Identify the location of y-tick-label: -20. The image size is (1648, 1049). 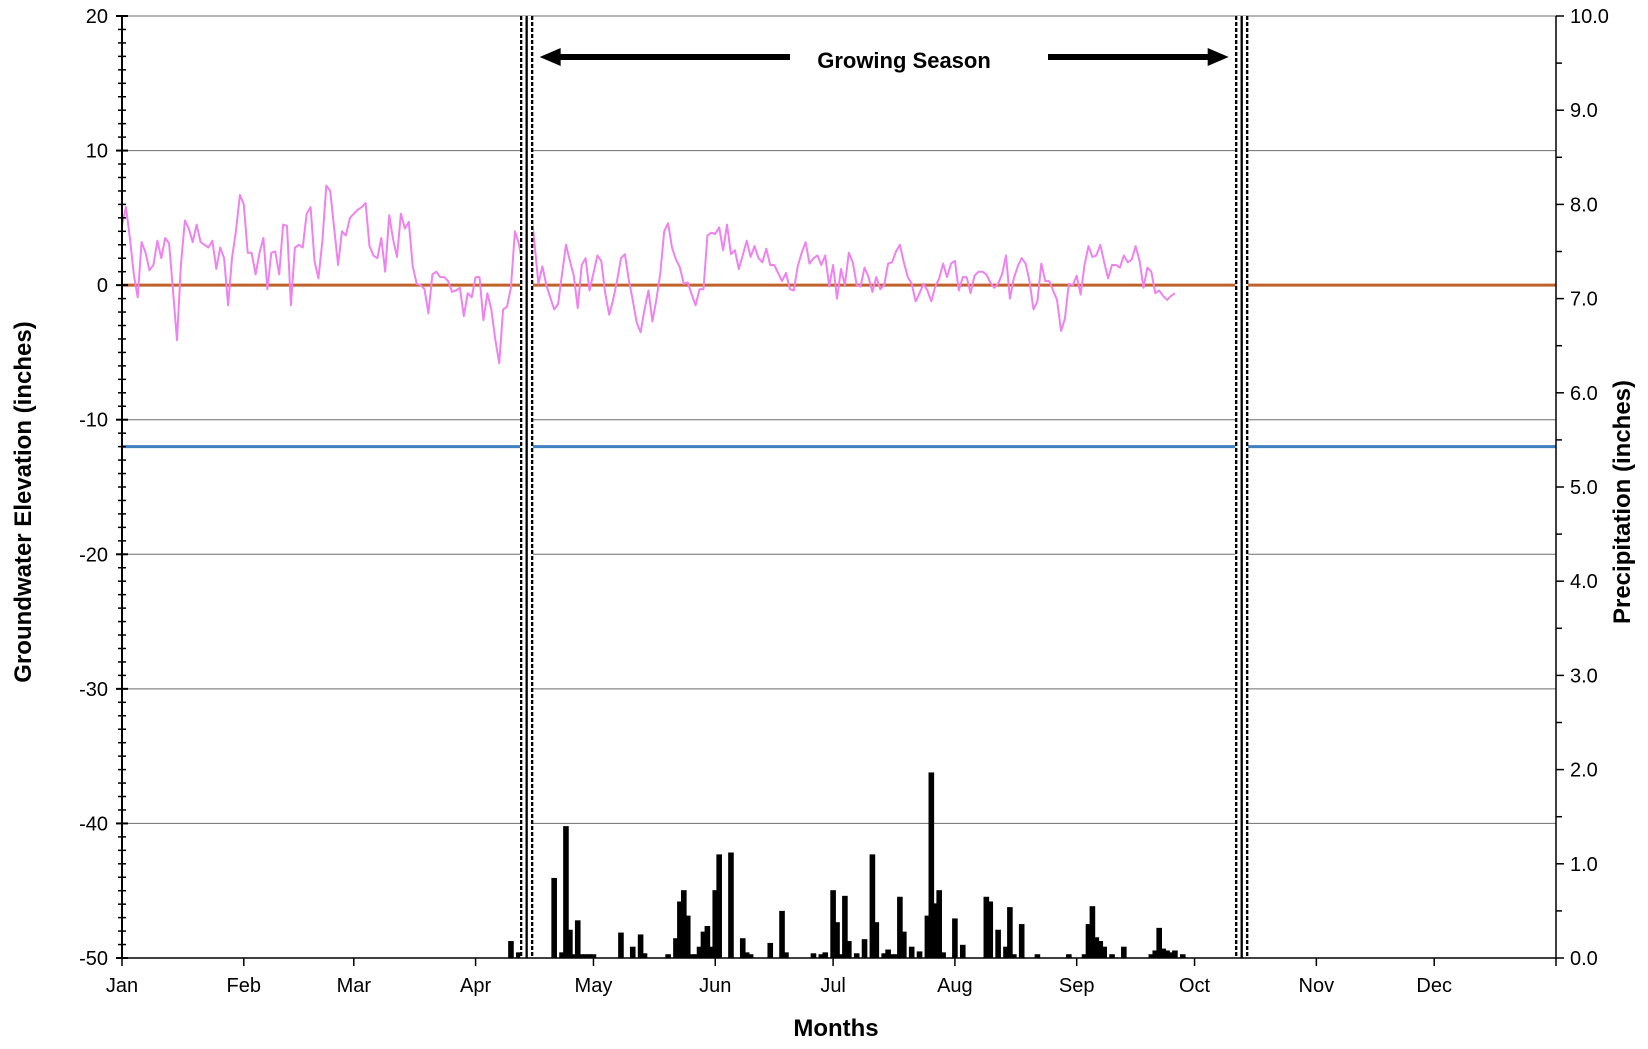
(93, 555).